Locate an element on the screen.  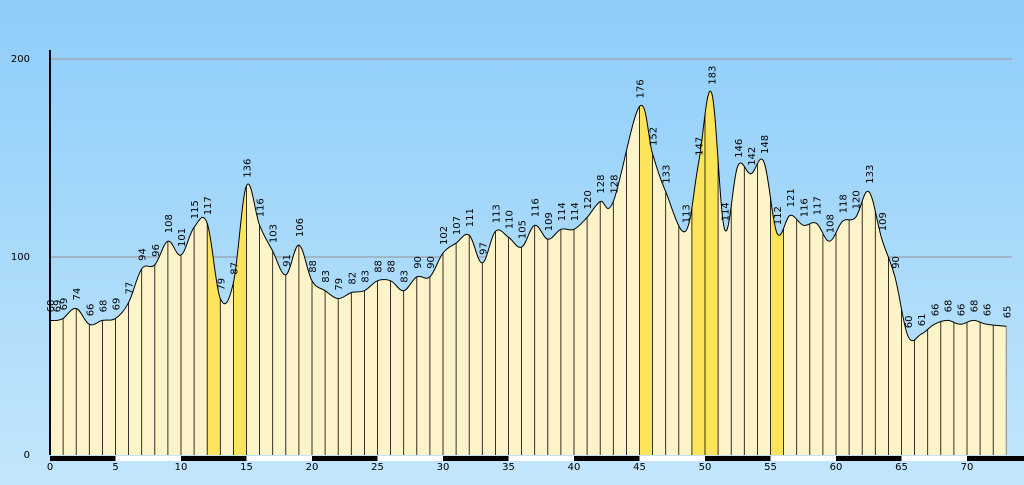
data-label: 82 is located at coordinates (352, 278).